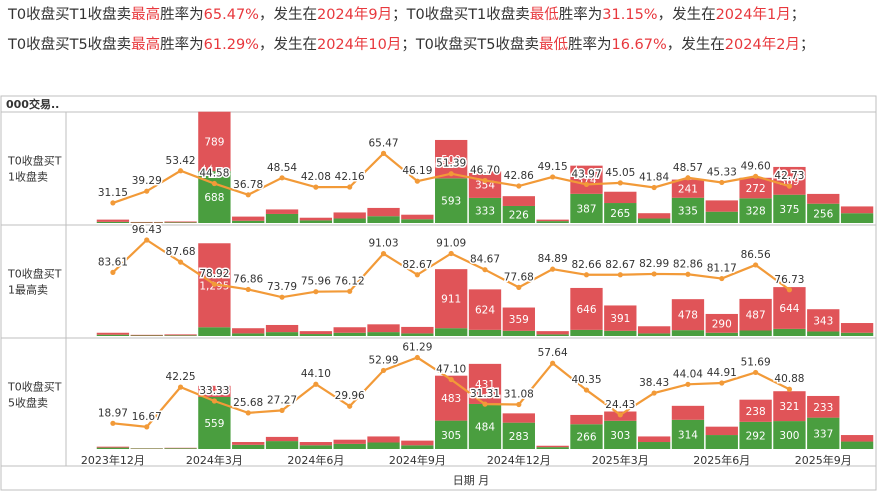 This screenshot has height=500, width=882. Describe the element at coordinates (590, 45) in the screenshot. I see `summary-text: 胜率为` at that location.